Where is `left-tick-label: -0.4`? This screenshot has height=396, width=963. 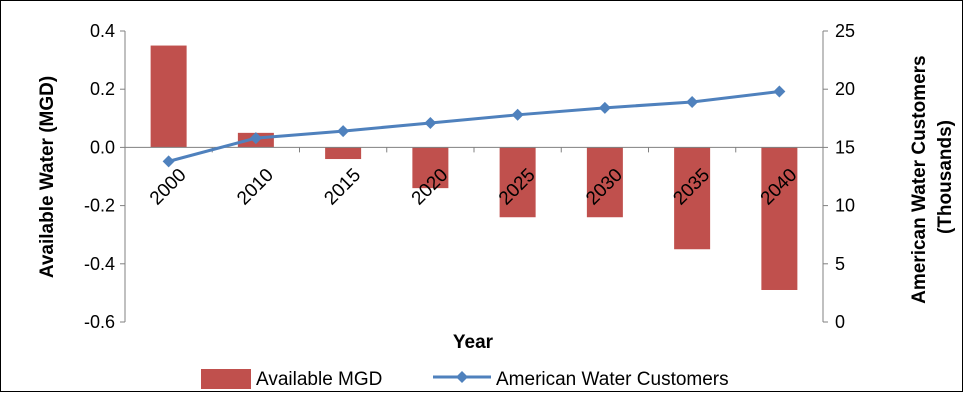 left-tick-label: -0.4 is located at coordinates (99, 264).